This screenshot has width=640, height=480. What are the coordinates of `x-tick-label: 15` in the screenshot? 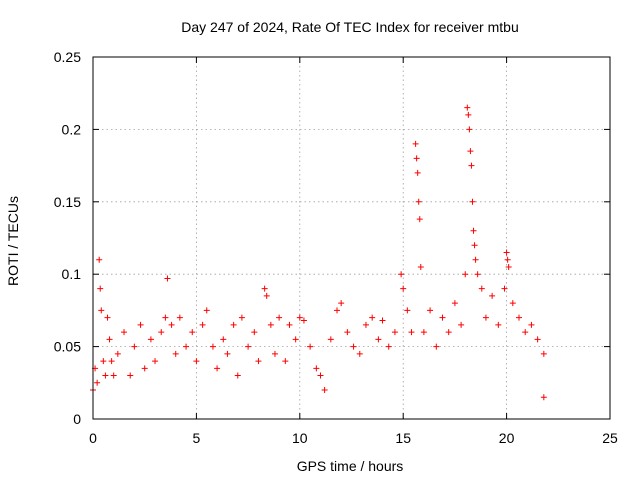 It's located at (403, 438).